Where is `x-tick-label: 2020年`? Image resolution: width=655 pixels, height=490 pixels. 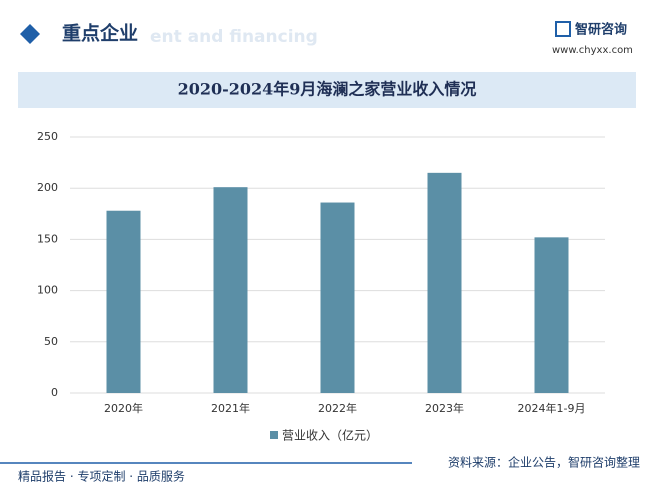
x-tick-label: 2020年 is located at coordinates (123, 408).